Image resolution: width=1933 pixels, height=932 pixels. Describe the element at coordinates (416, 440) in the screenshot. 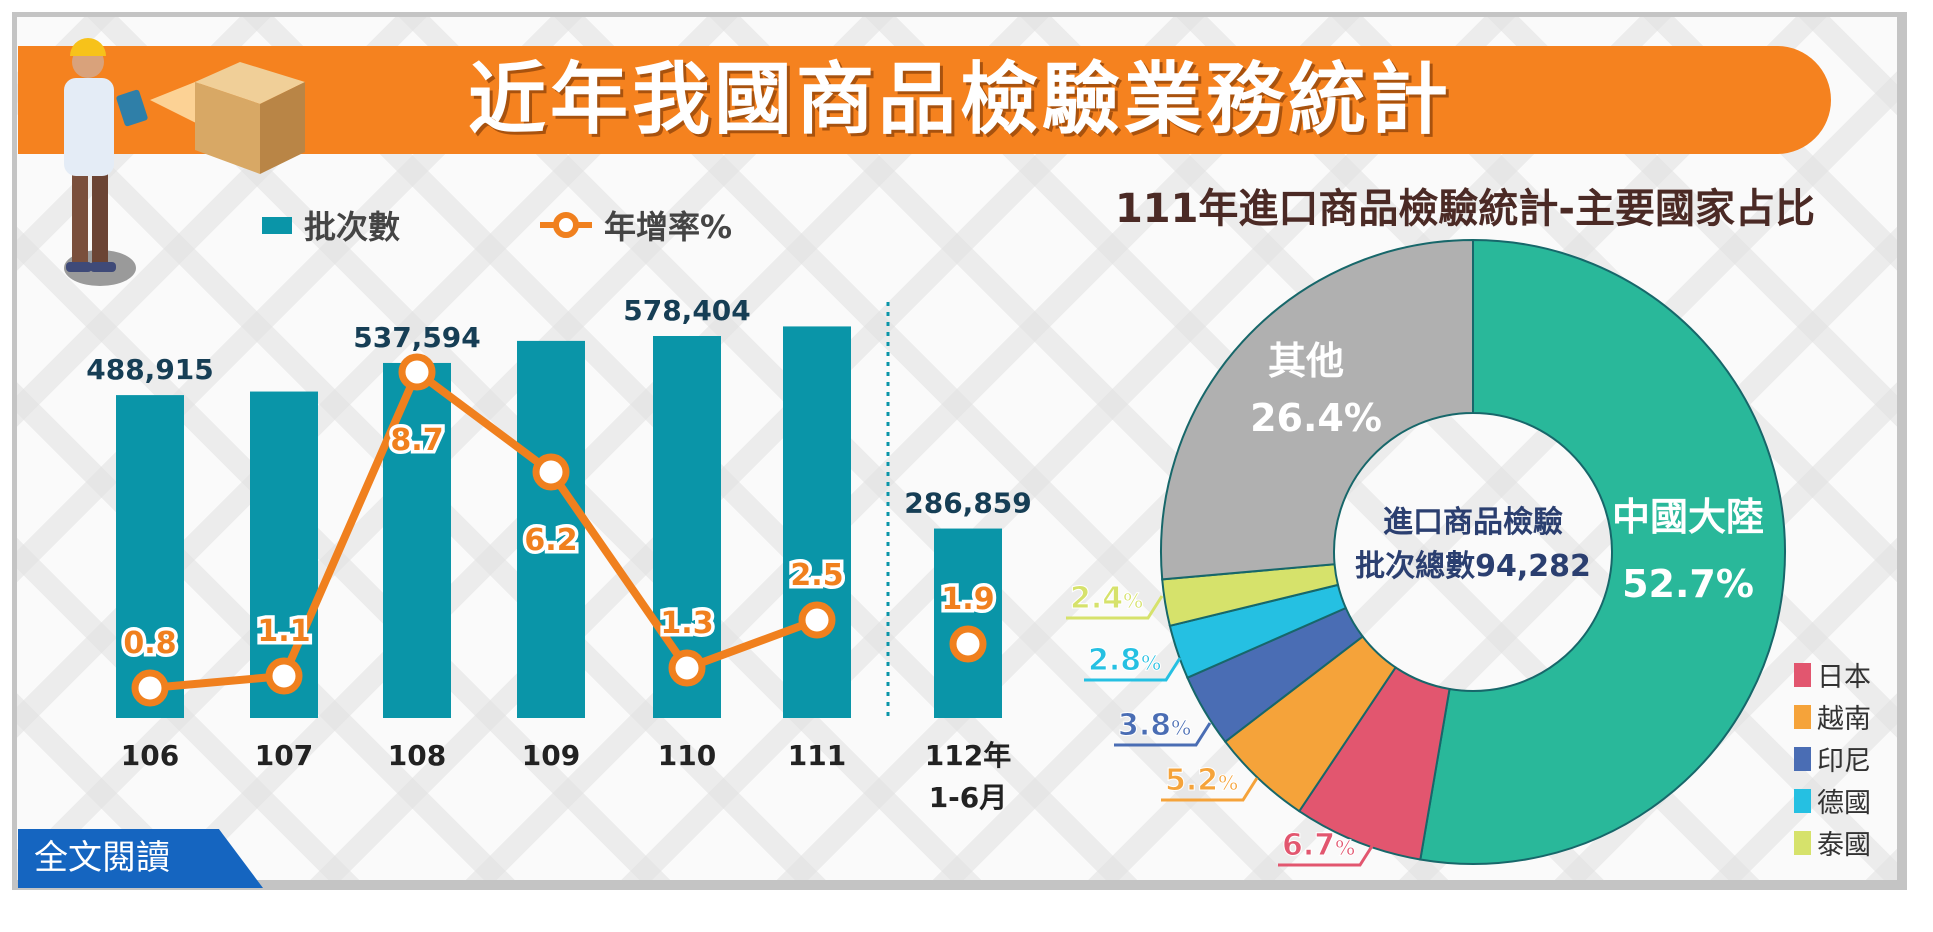

I see `growth-rate-label: 8.7` at that location.